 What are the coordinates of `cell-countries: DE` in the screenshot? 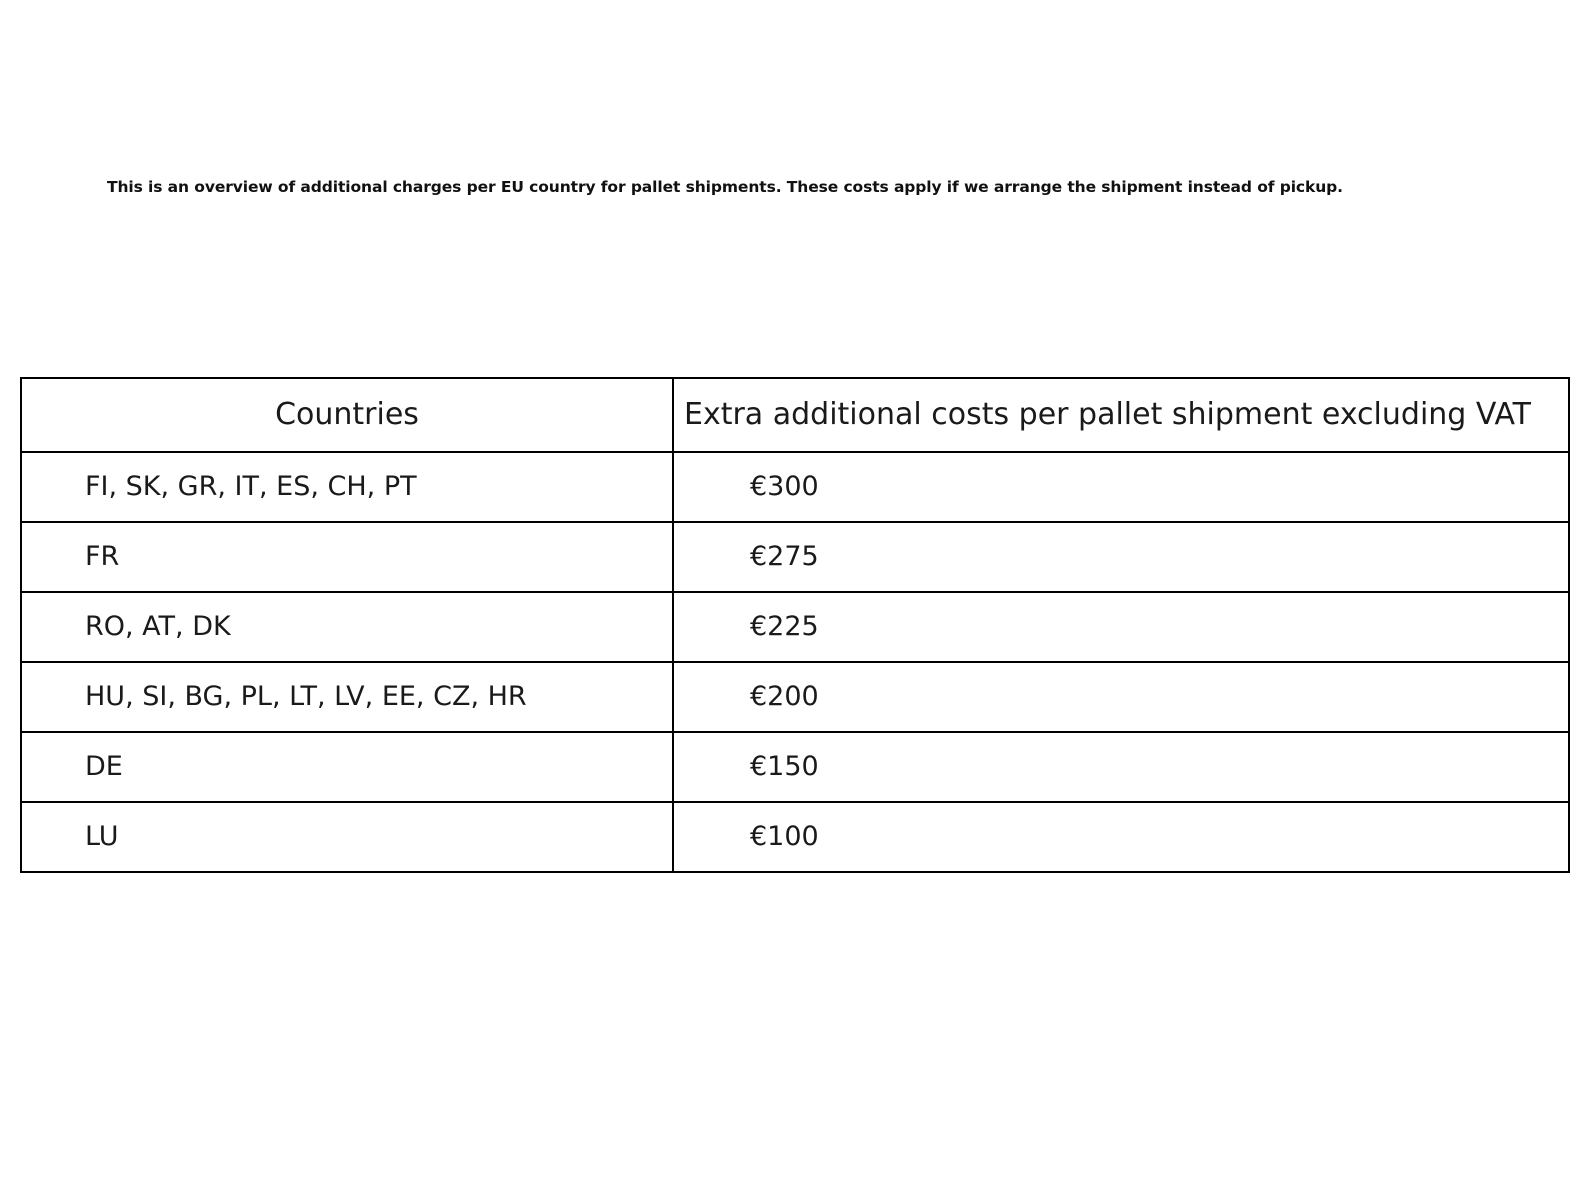 It's located at (347, 767).